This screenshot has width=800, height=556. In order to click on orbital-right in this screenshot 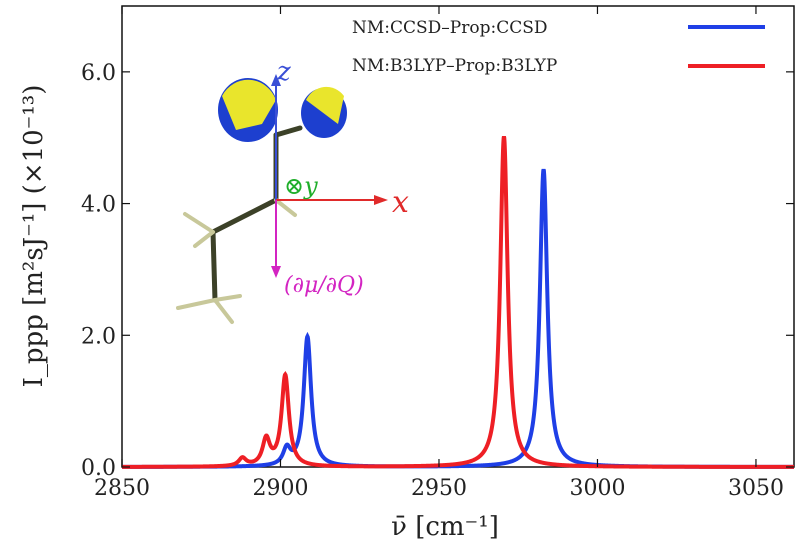, I will do `click(324, 112)`.